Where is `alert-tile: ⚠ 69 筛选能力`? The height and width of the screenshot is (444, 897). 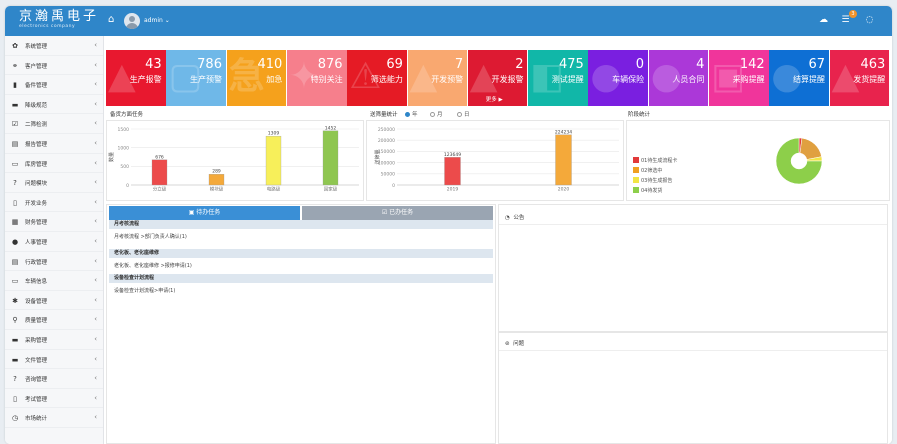 alert-tile: ⚠ 69 筛选能力 is located at coordinates (377, 78).